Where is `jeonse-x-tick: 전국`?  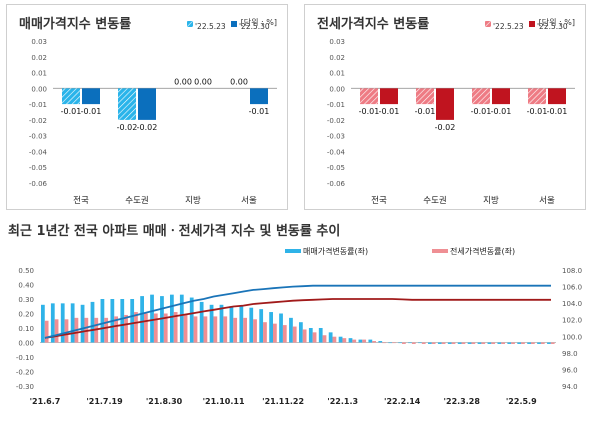 jeonse-x-tick: 전국 is located at coordinates (379, 200).